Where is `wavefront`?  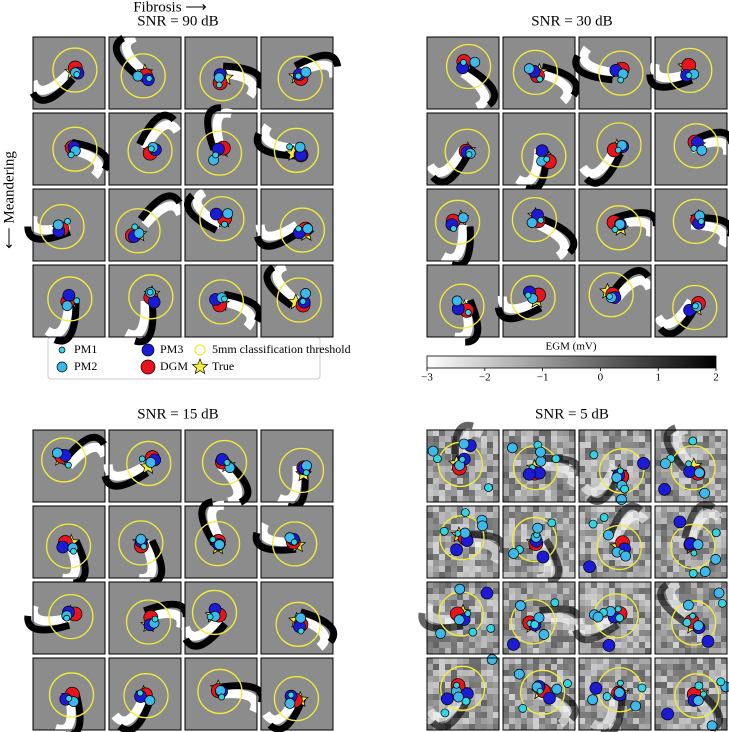 wavefront is located at coordinates (449, 166).